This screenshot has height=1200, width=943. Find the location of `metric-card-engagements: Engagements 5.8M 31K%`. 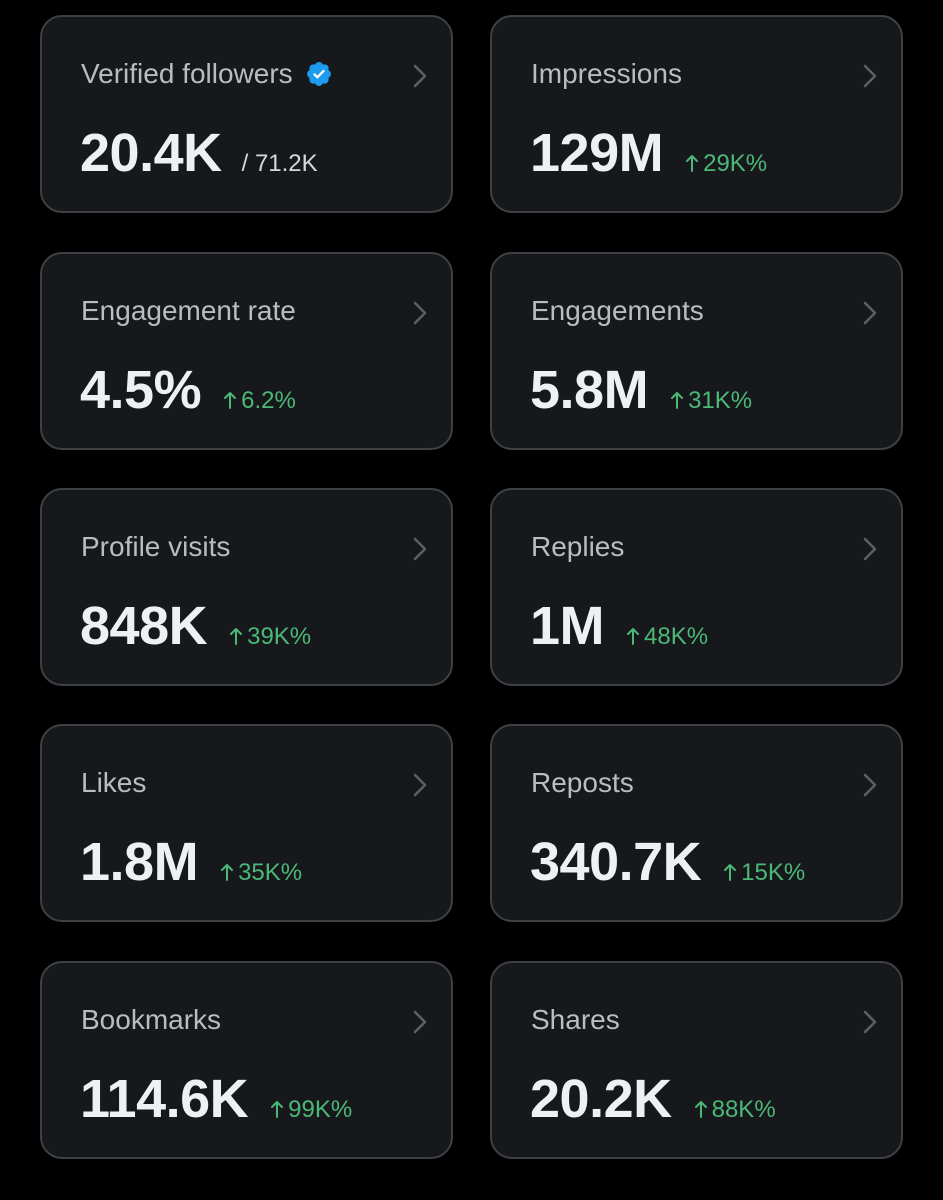

metric-card-engagements: Engagements 5.8M 31K% is located at coordinates (696, 351).